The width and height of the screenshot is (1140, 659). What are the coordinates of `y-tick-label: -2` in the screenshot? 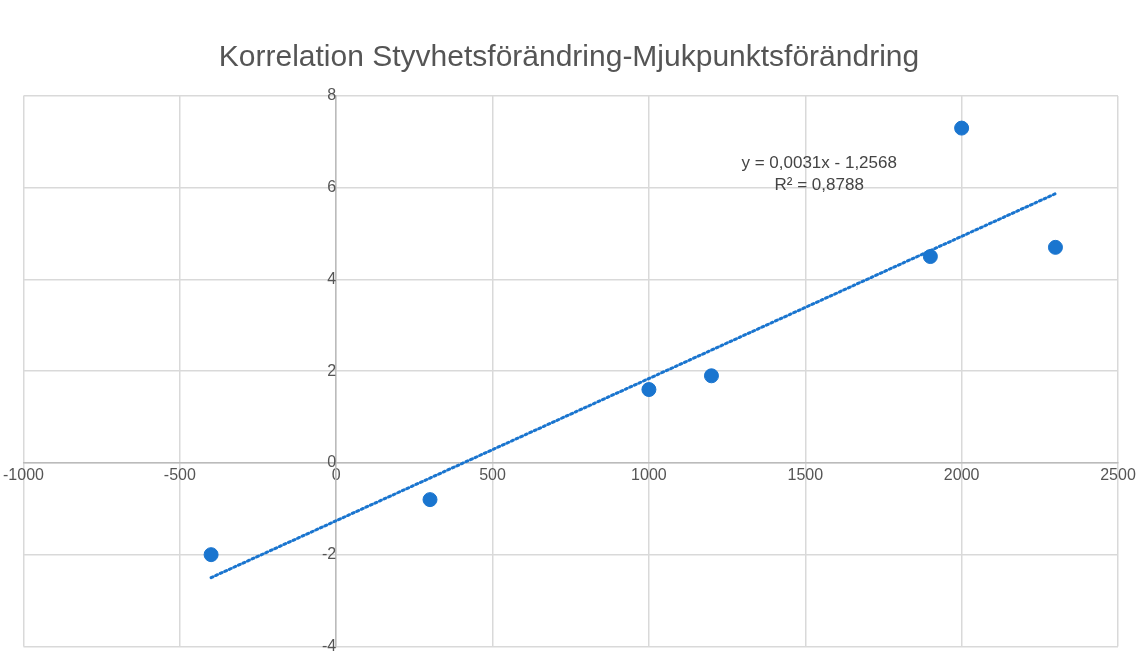 It's located at (329, 554).